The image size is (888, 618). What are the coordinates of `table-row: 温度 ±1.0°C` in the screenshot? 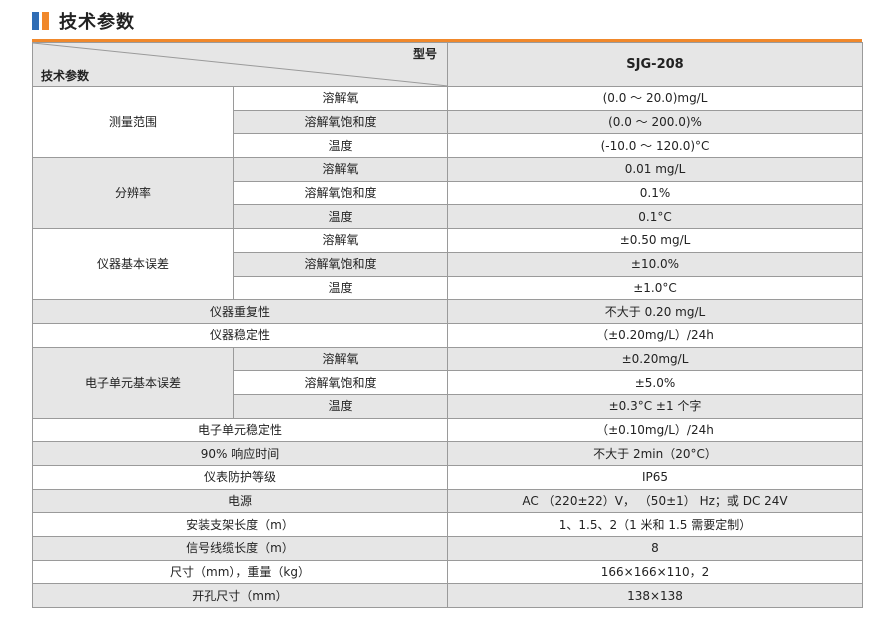 It's located at (448, 288).